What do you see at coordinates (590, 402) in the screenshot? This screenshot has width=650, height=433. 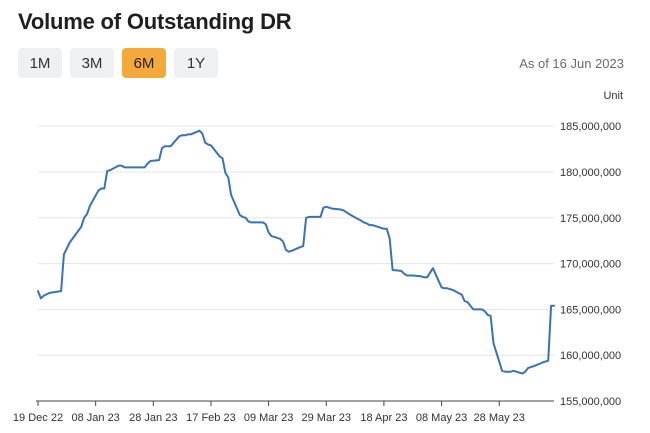 I see `y-tick-label: 155,000,000` at bounding box center [590, 402].